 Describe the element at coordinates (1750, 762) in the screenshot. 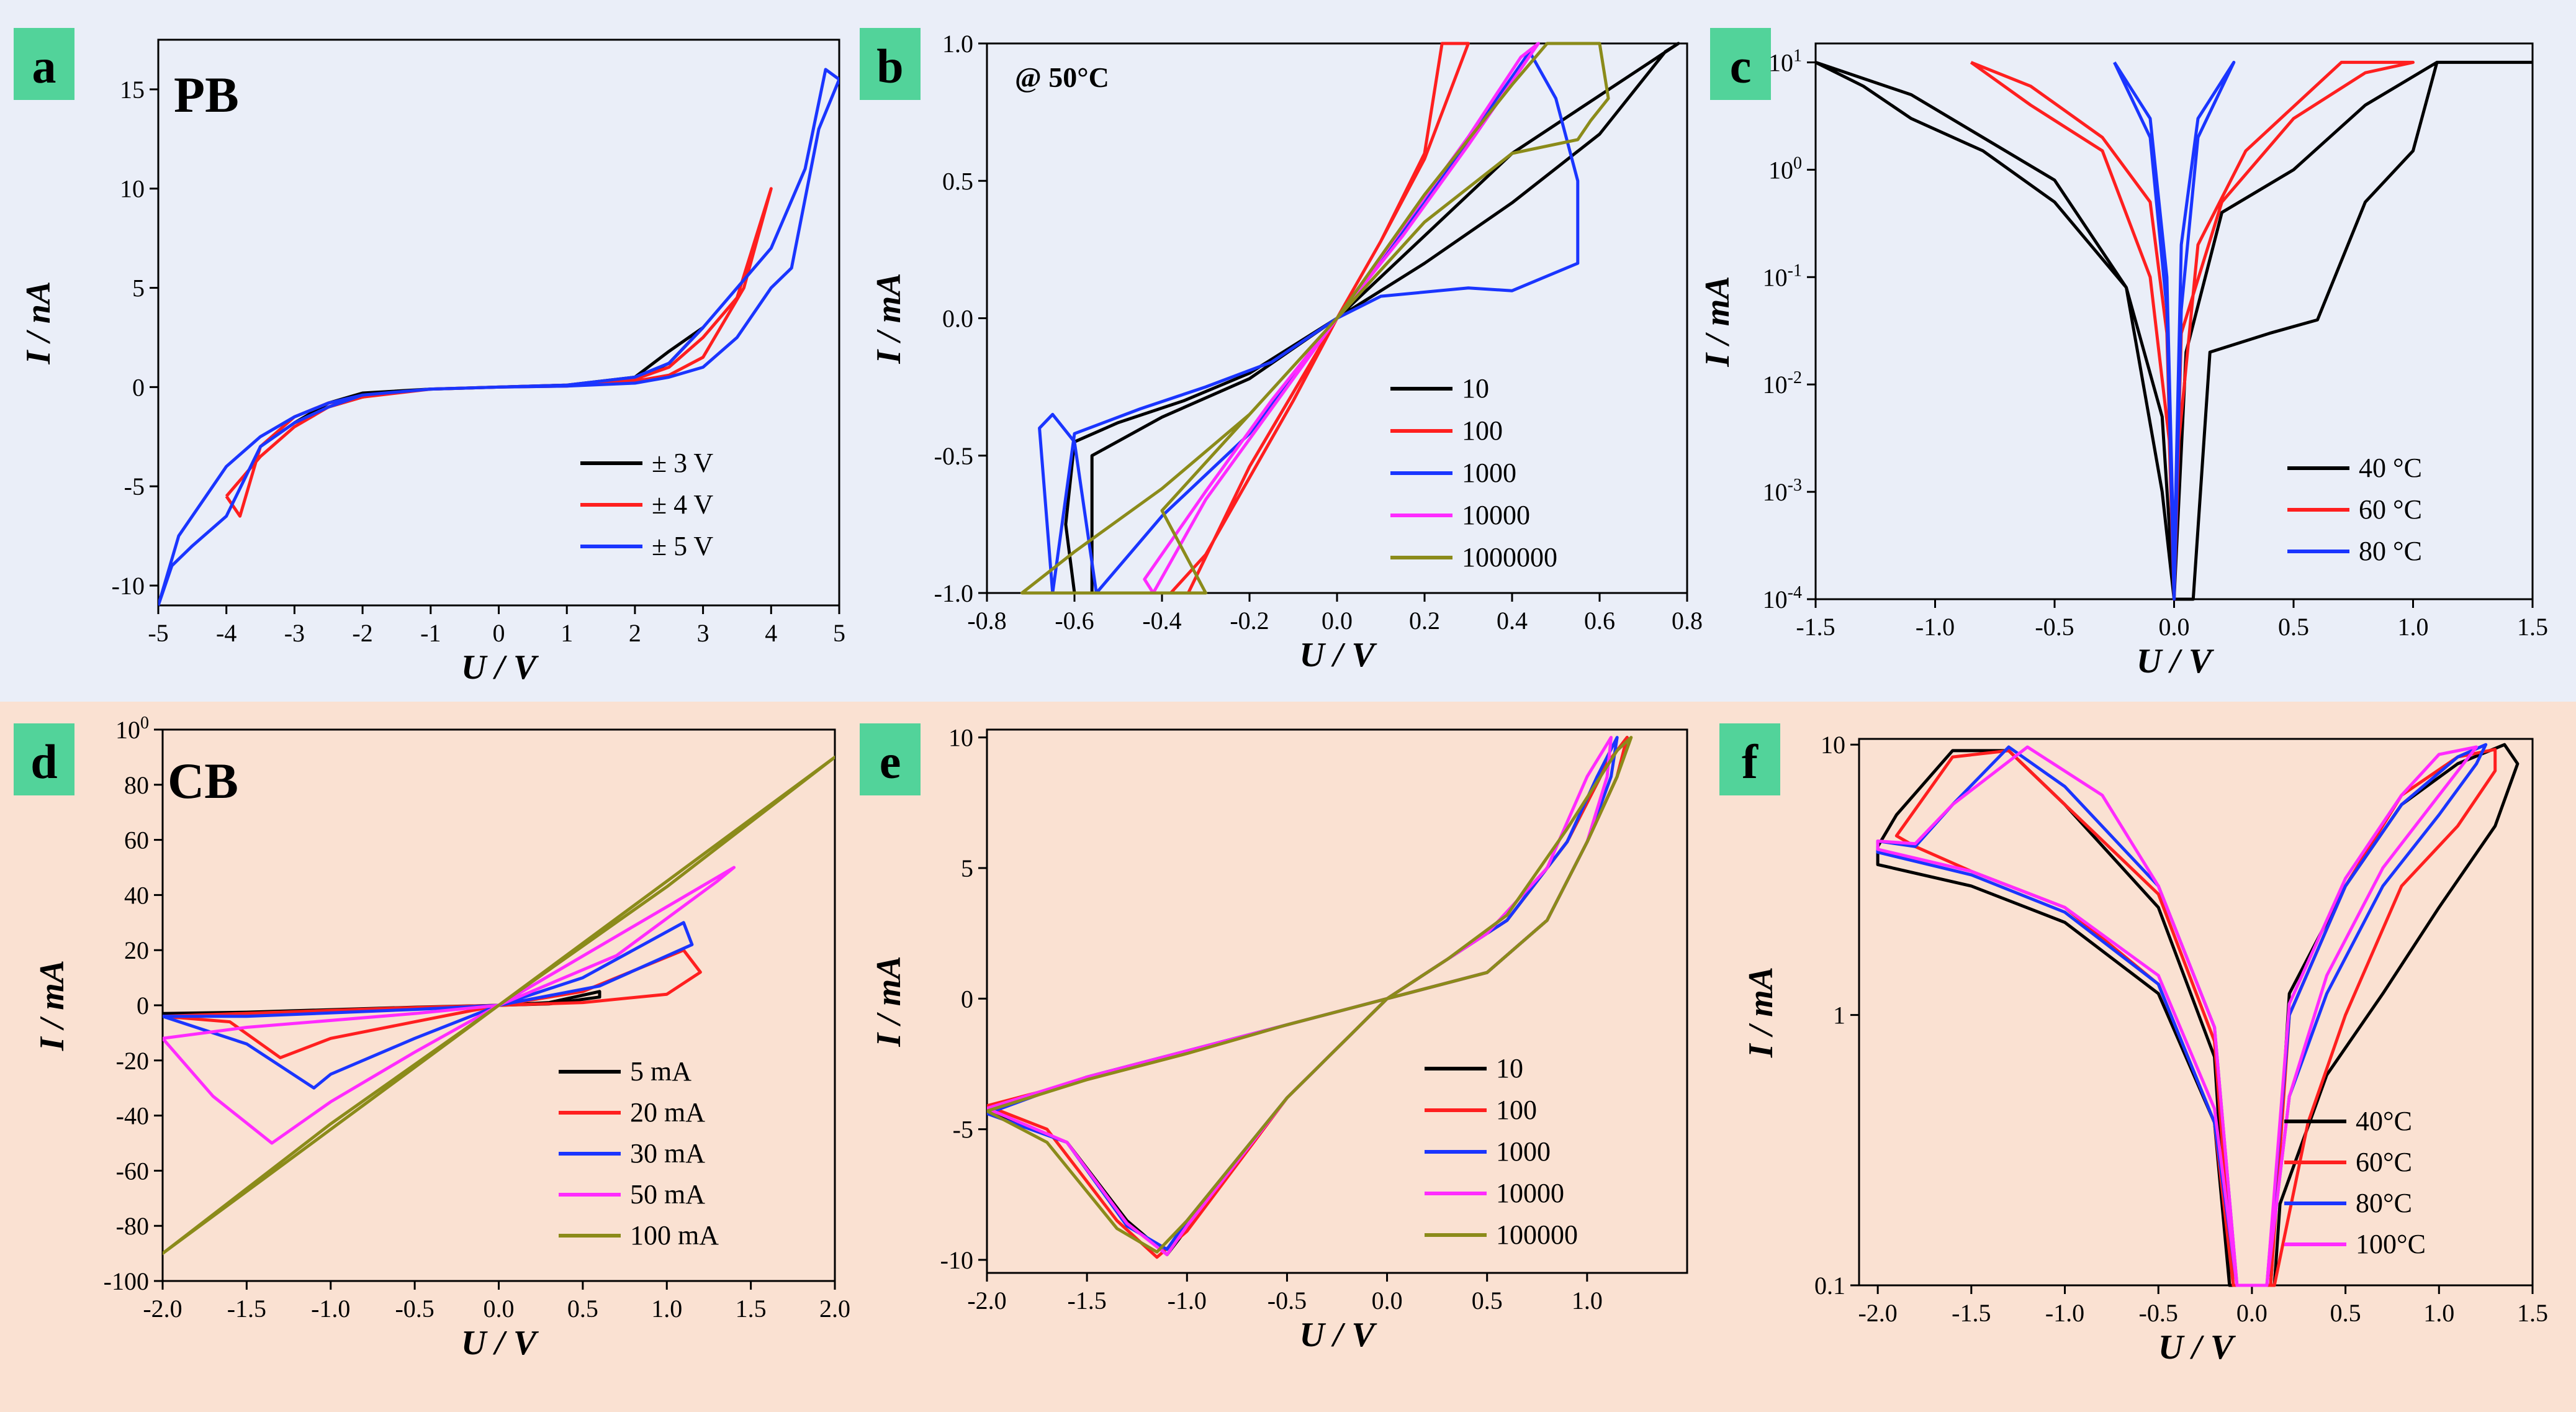

I see `svg-text: f` at that location.